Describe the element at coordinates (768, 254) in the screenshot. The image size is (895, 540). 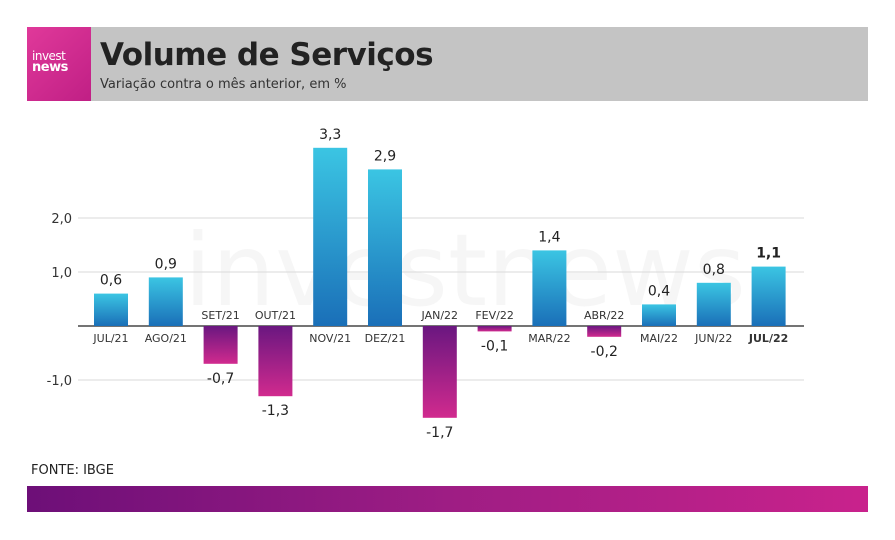
I see `value-label: 1,1` at that location.